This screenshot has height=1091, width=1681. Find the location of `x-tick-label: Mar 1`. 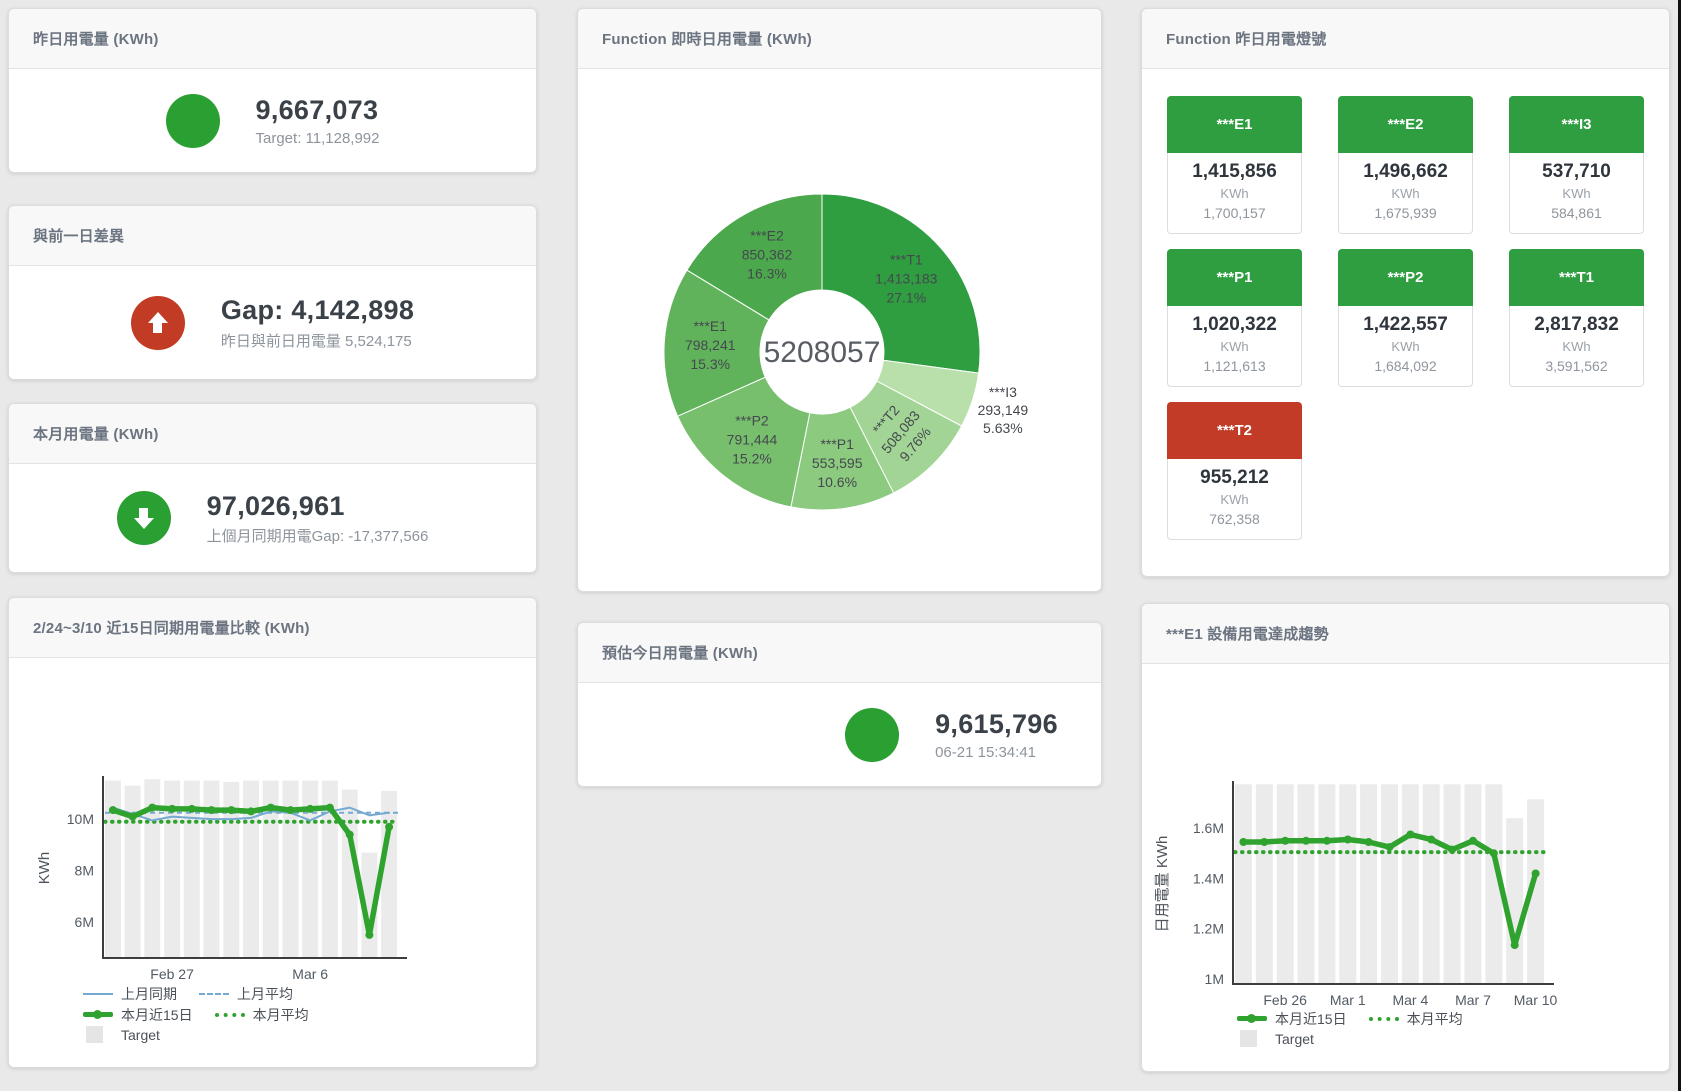

x-tick-label: Mar 1 is located at coordinates (1348, 1000).